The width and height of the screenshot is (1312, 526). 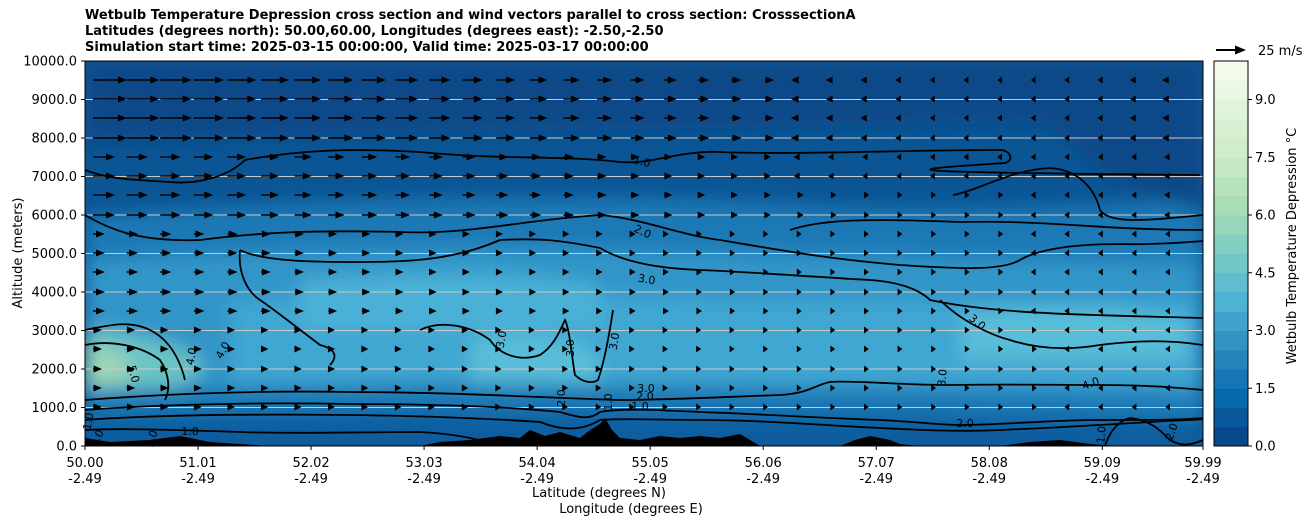 I want to click on y-tick-label: 10000.0, so click(x=50, y=62).